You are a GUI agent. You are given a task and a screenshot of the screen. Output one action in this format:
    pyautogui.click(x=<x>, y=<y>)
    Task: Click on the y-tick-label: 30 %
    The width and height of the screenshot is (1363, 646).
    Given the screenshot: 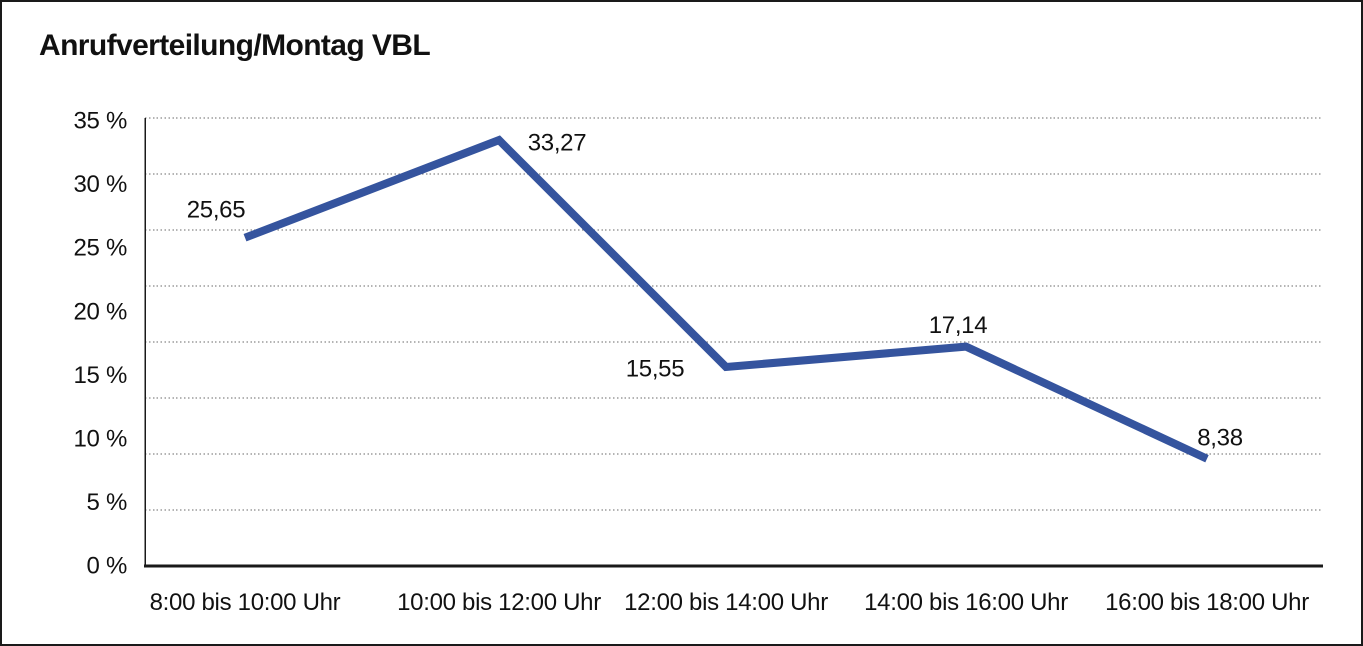 What is the action you would take?
    pyautogui.click(x=100, y=184)
    